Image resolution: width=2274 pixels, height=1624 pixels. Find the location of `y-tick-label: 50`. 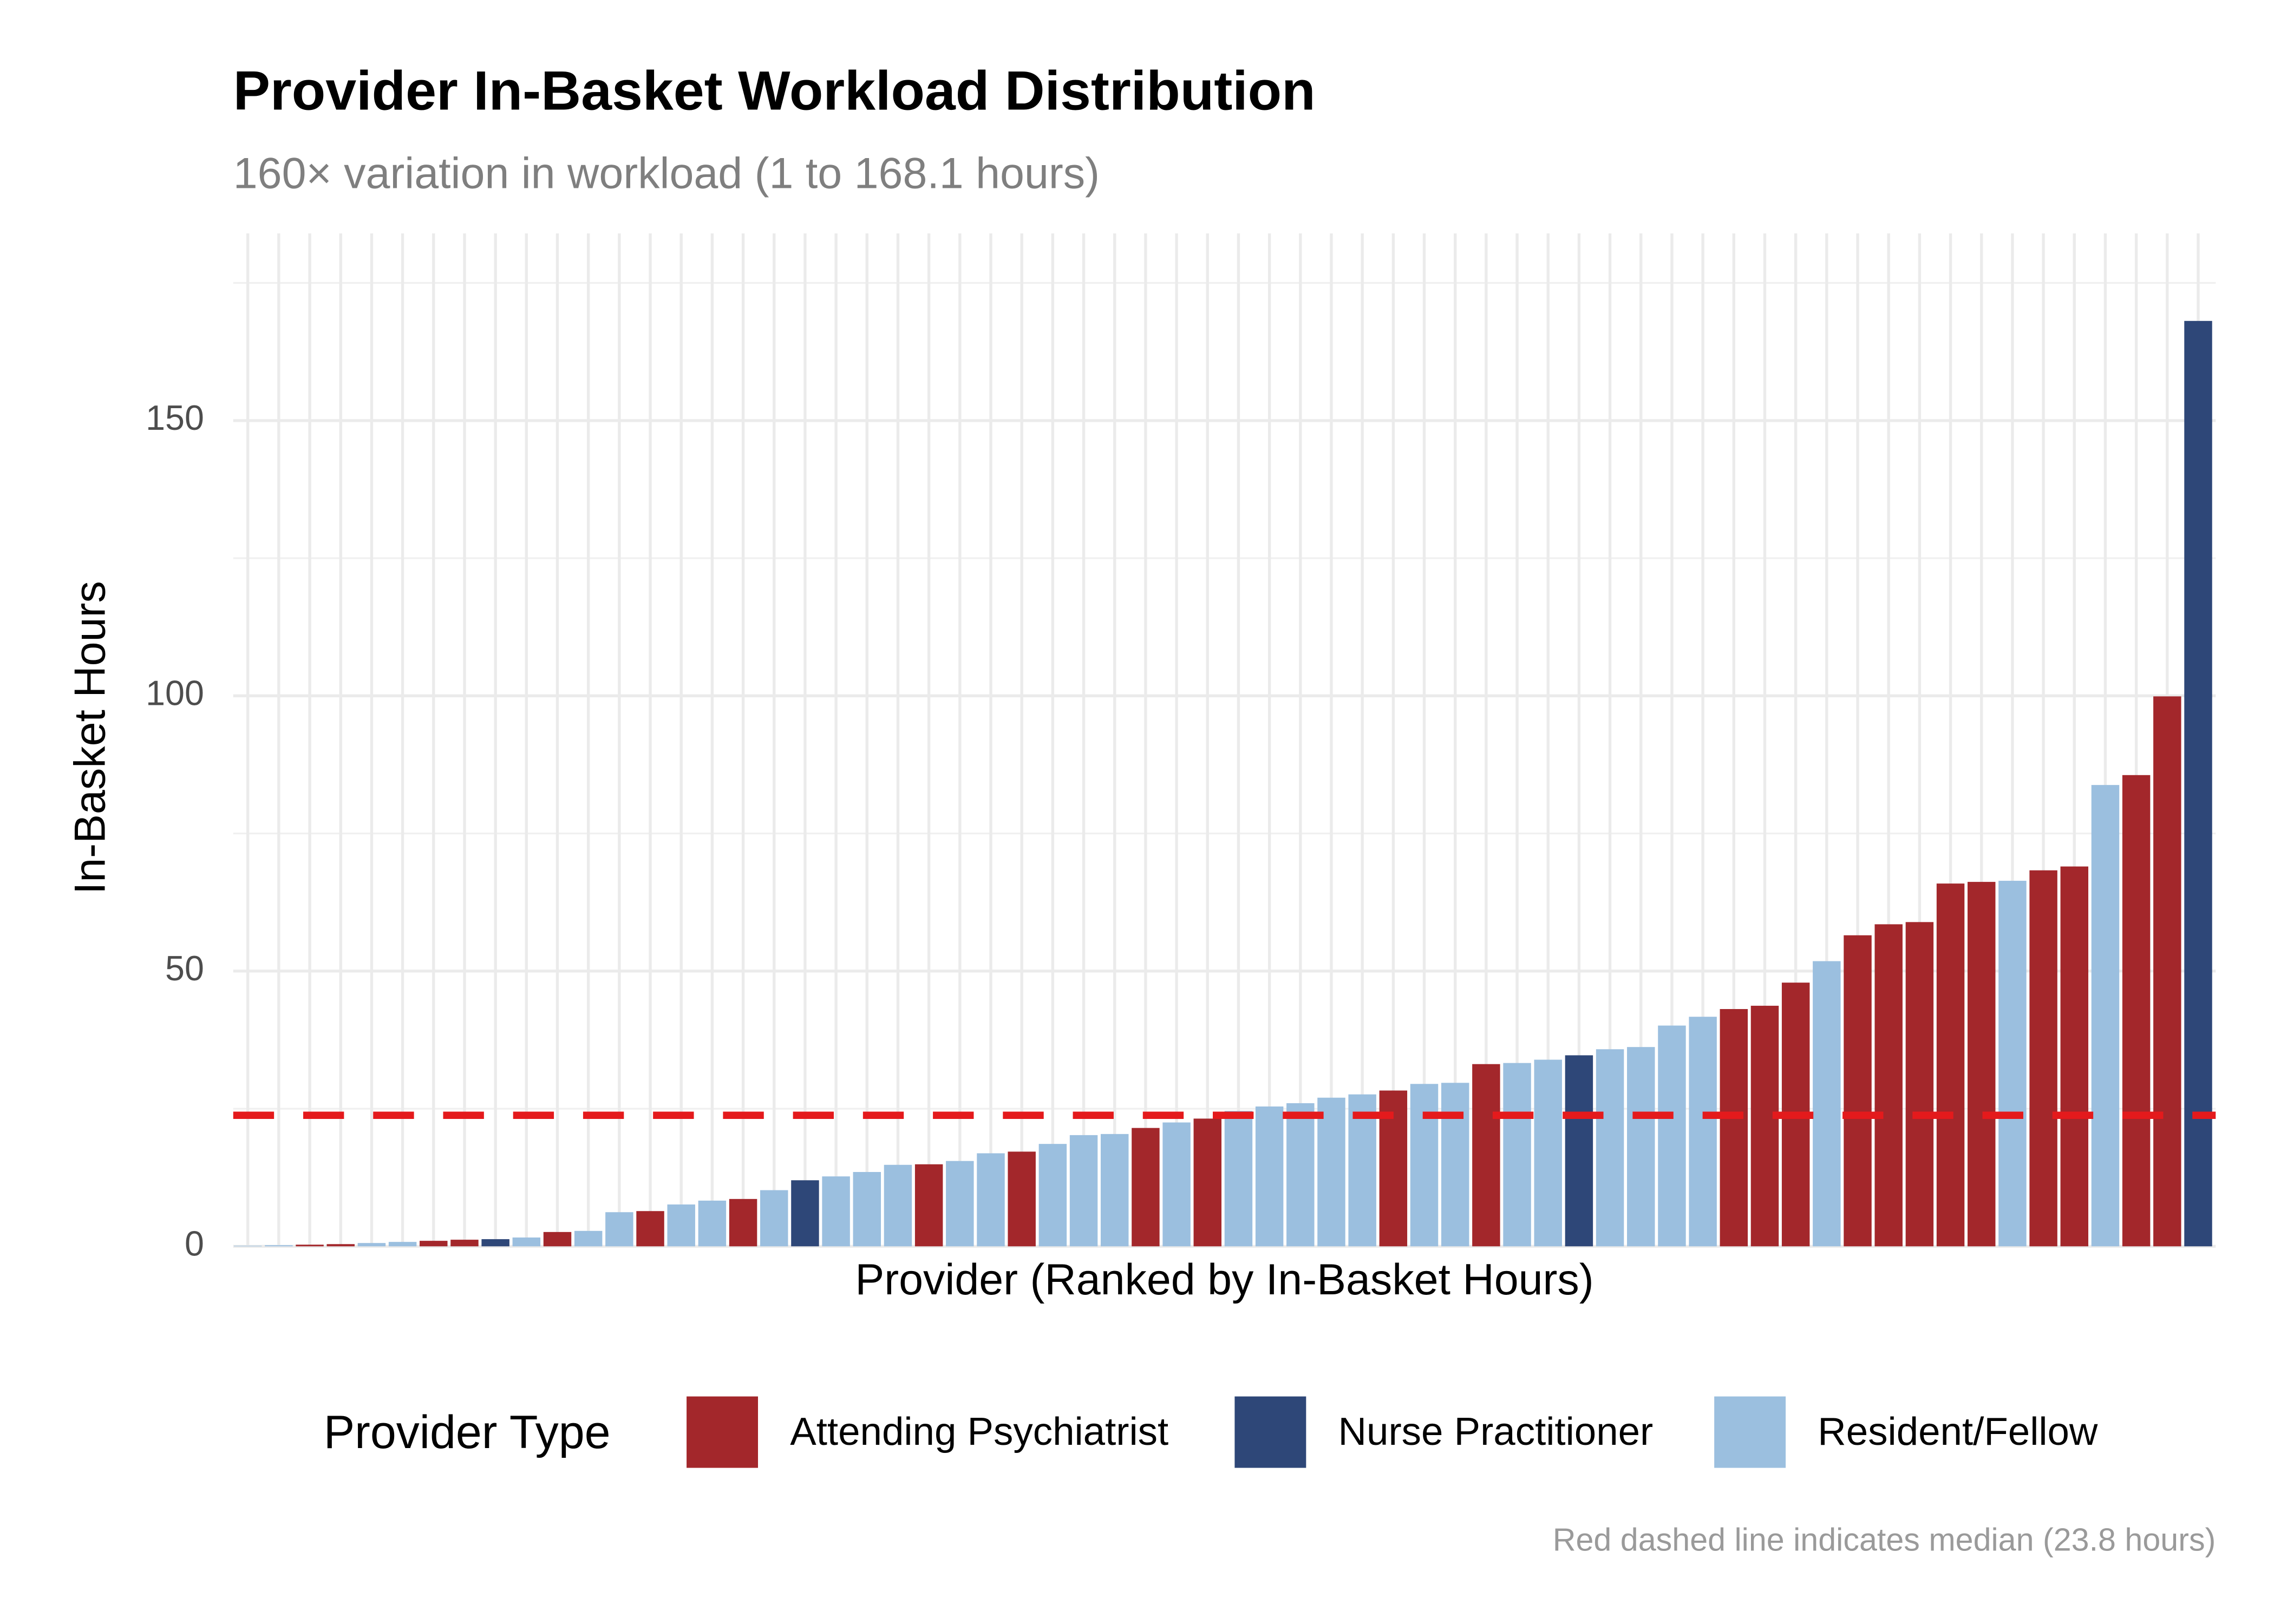

y-tick-label: 50 is located at coordinates (185, 969).